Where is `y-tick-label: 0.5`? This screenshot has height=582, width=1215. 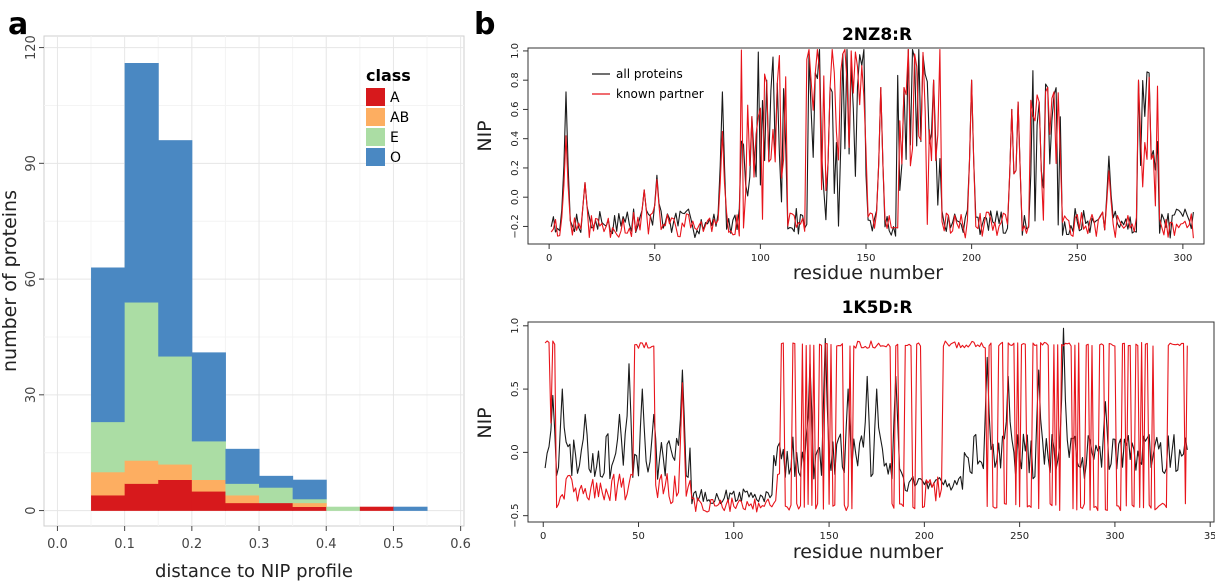
y-tick-label: 0.5 is located at coordinates (515, 389).